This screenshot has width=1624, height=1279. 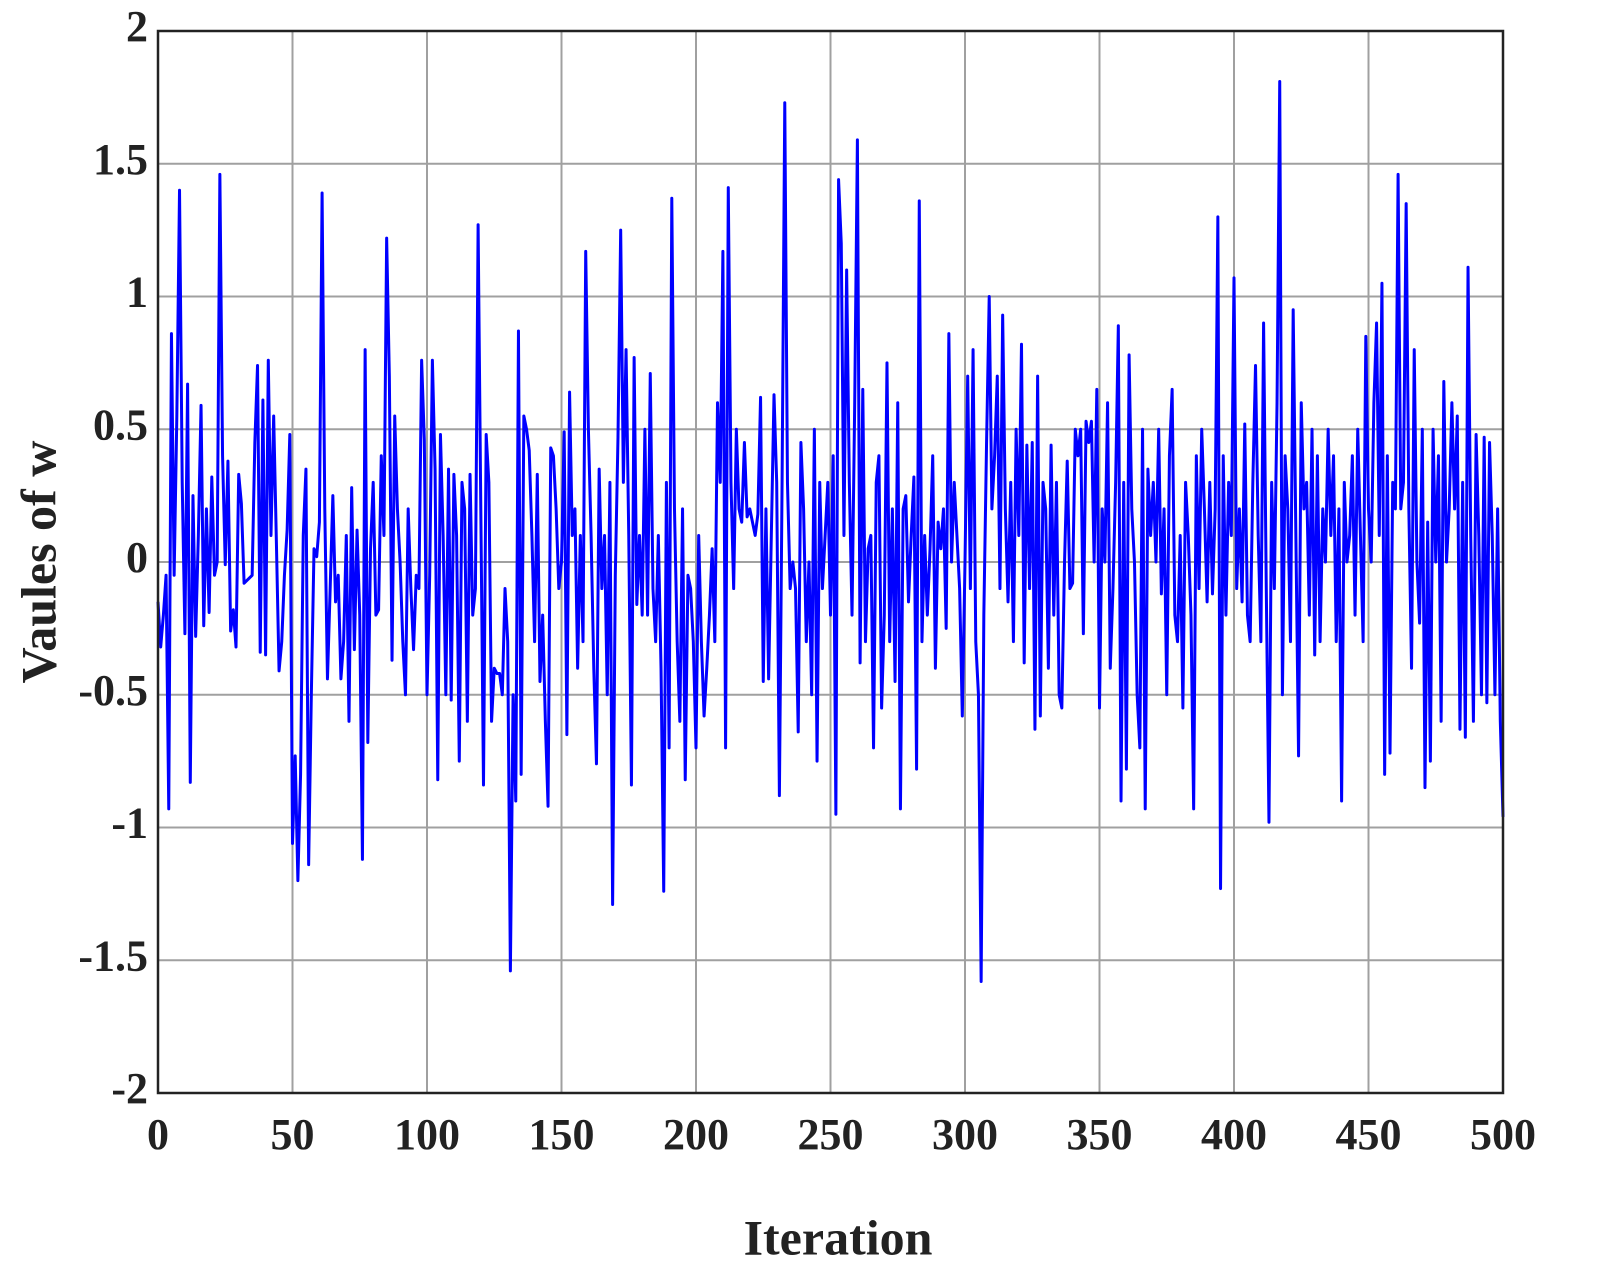 I want to click on x-tick-label: 200, so click(x=696, y=1134).